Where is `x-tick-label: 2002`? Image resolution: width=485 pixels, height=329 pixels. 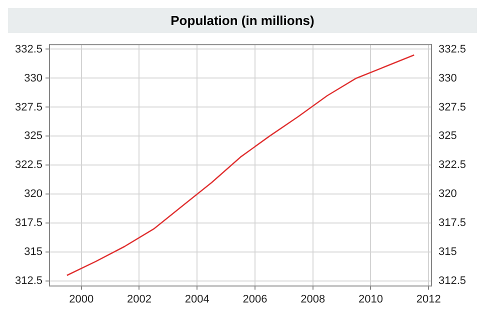 x-tick-label: 2002 is located at coordinates (139, 299).